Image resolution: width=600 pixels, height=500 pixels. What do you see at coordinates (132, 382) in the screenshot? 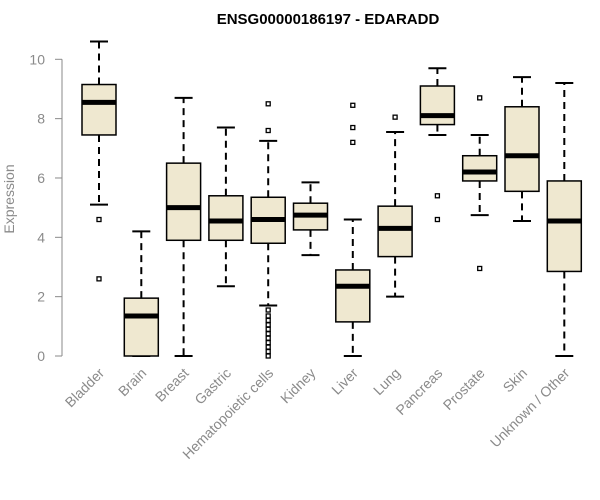
I see `x-tick-label: Brain` at bounding box center [132, 382].